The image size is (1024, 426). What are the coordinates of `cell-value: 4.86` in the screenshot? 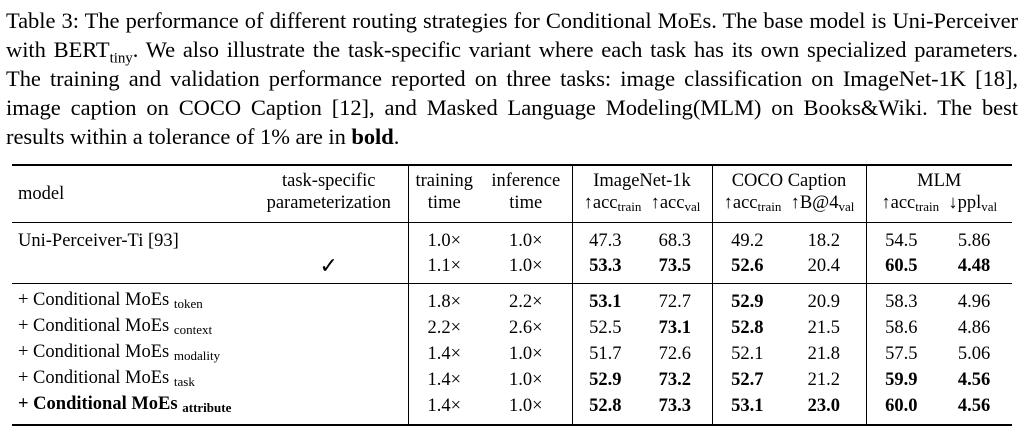 It's located at (974, 328).